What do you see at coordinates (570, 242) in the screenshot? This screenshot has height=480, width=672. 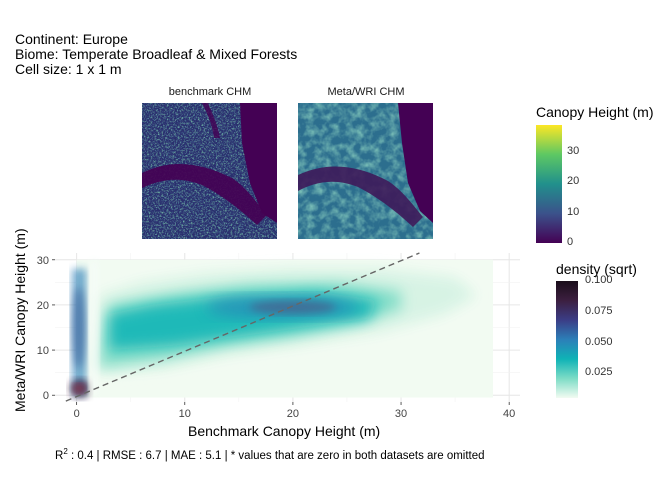 I see `canopy-legend-tick-label: 0` at bounding box center [570, 242].